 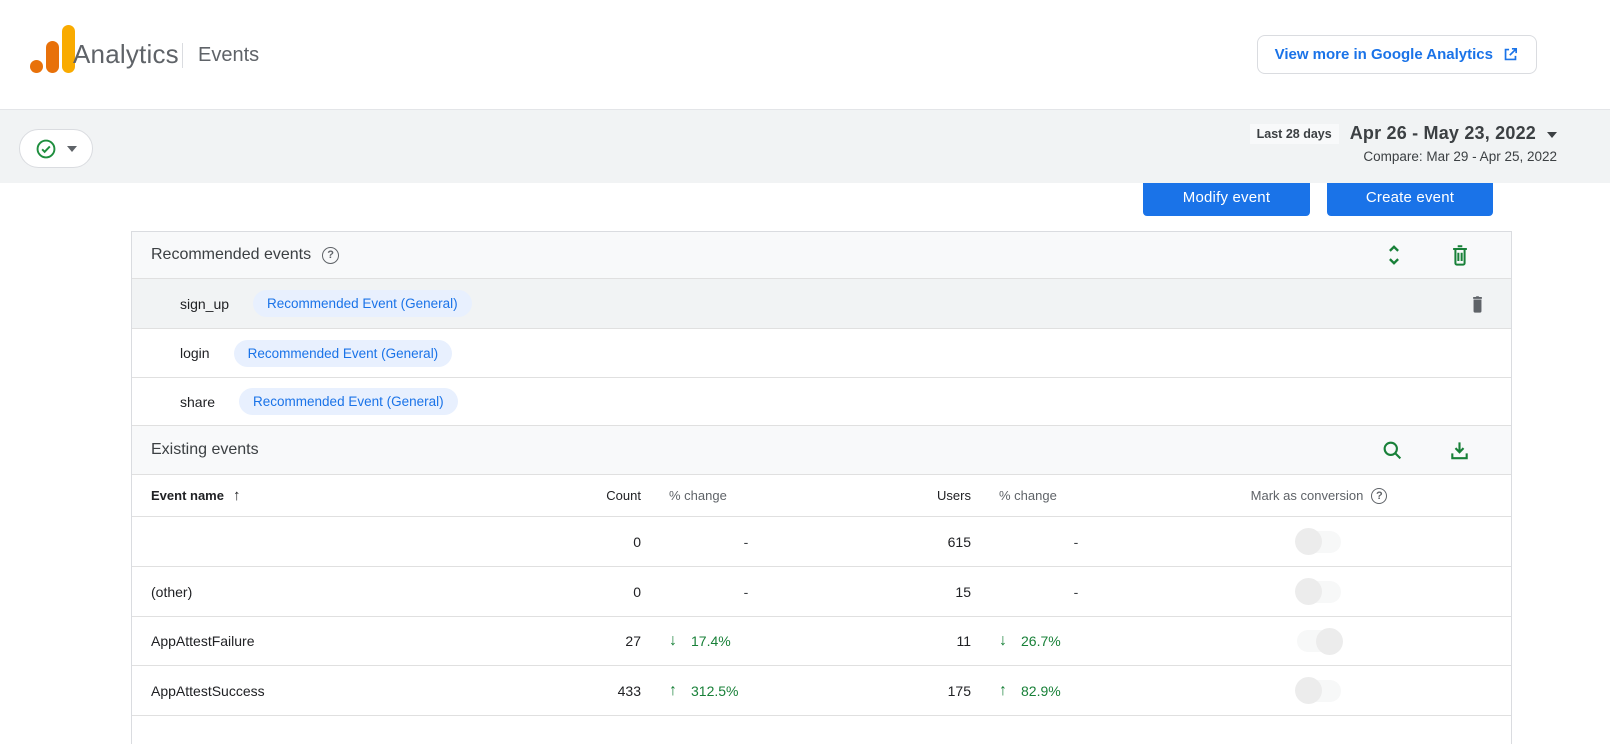 I want to click on column-header-count: Count, so click(x=623, y=495).